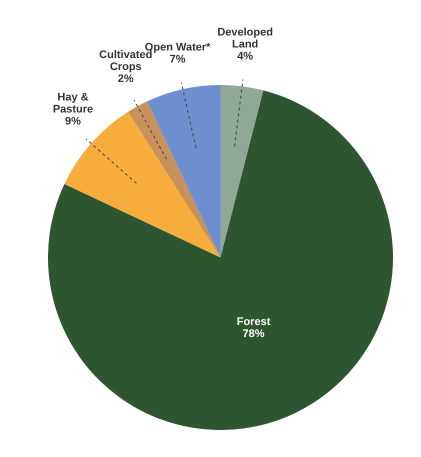 The height and width of the screenshot is (457, 421). Describe the element at coordinates (73, 103) in the screenshot. I see `slice-label: Hay & Pasture` at that location.